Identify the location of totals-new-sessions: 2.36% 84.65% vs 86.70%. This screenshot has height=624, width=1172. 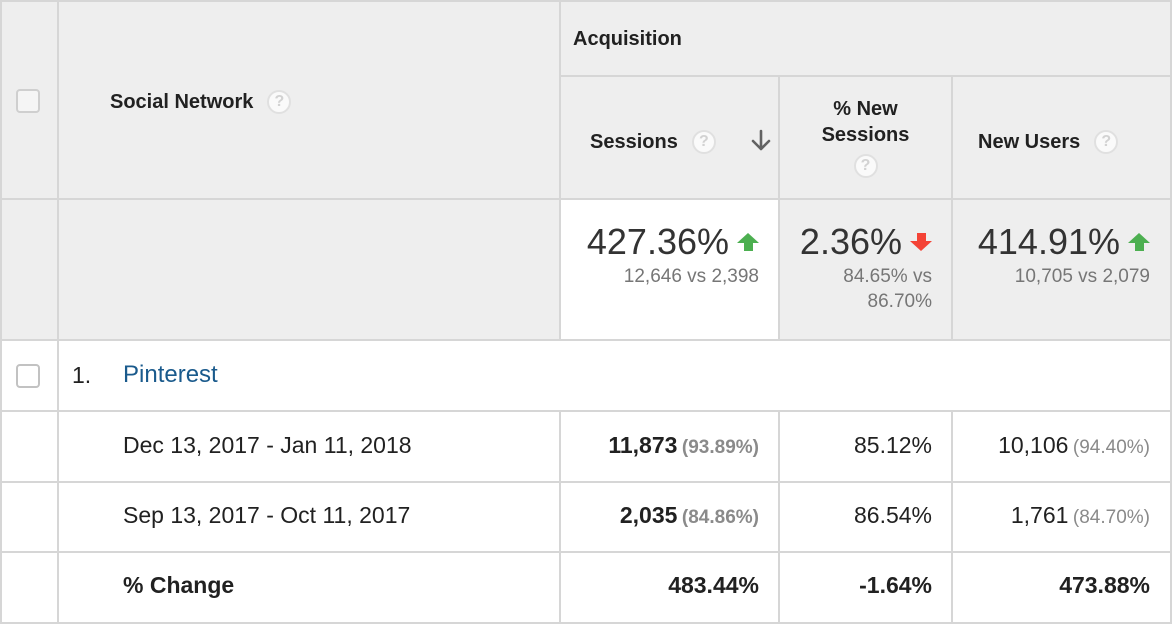
(856, 266).